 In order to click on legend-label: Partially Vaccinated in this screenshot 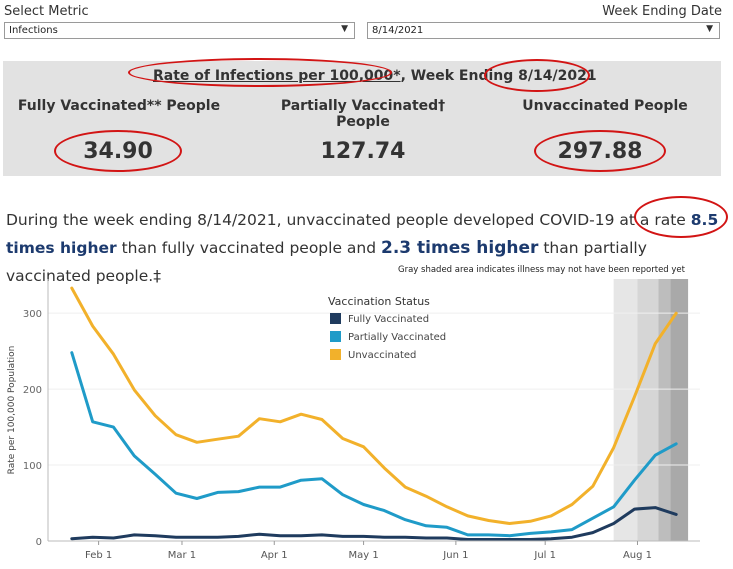, I will do `click(397, 337)`.